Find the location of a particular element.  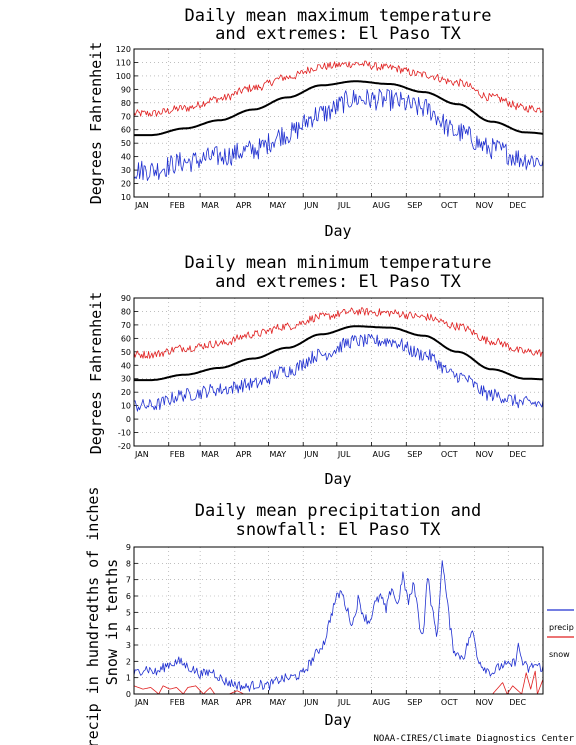

series-line-snow is located at coordinates (338, 682).